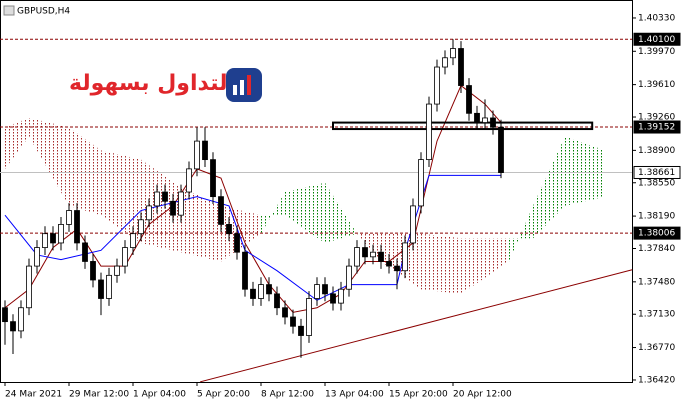  I want to click on y-tick-label: 1.38190, so click(656, 217).